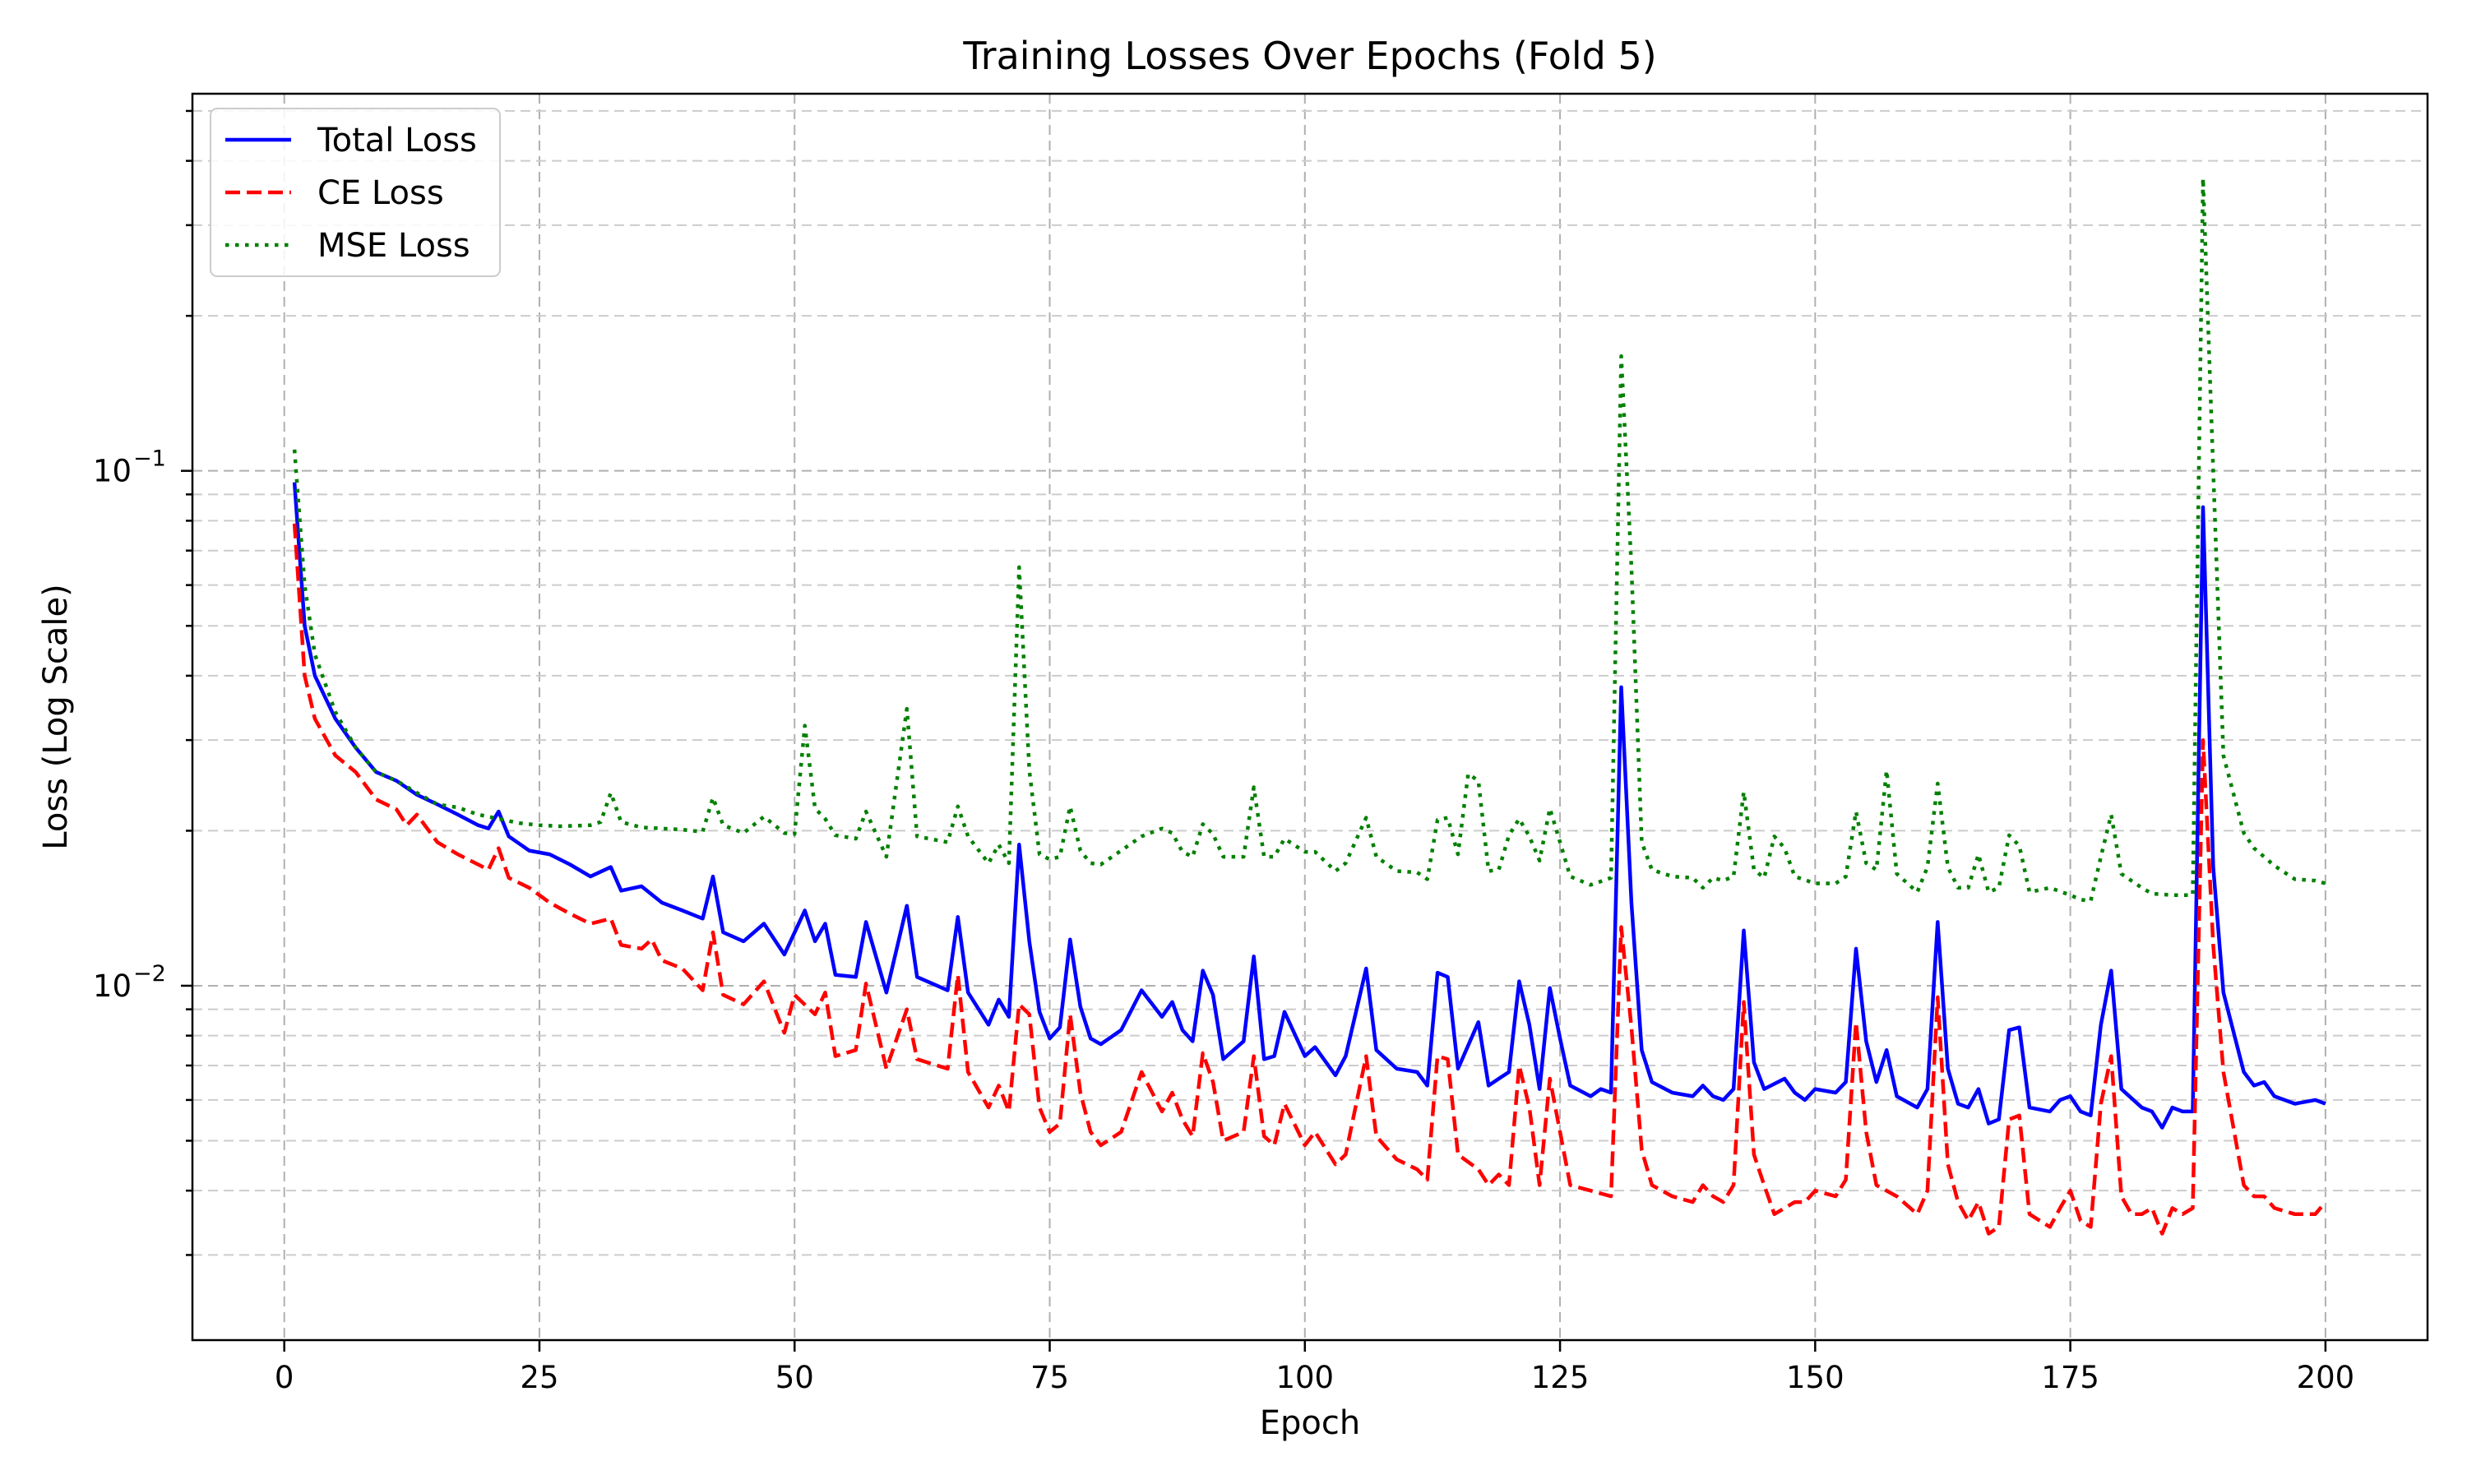 The image size is (2467, 1484). I want to click on chart-title: Training Losses Over Epochs (Fold 5), so click(1309, 56).